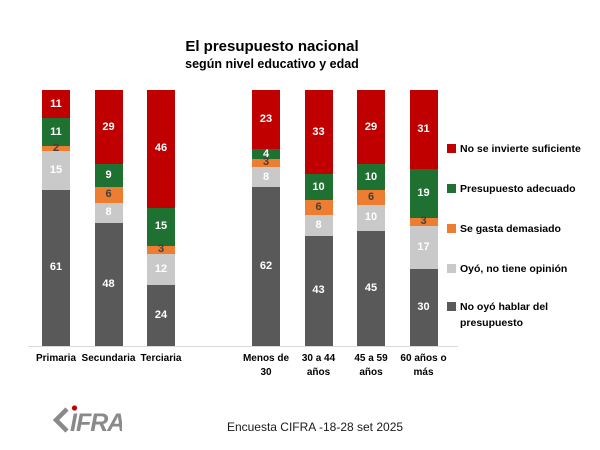  I want to click on bar-menos-de-30: 23 4 3 8 62, so click(266, 218).